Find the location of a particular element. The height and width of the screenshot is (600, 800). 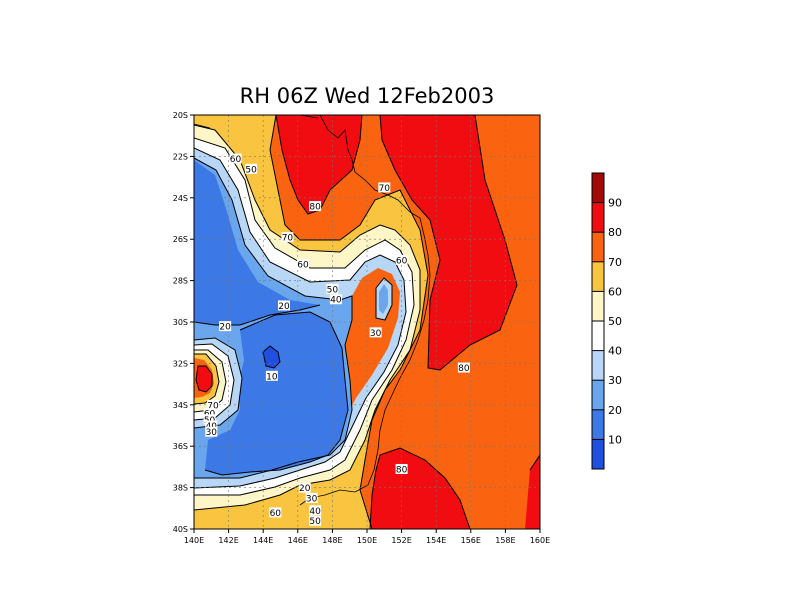

contour-label: 20 is located at coordinates (304, 488).